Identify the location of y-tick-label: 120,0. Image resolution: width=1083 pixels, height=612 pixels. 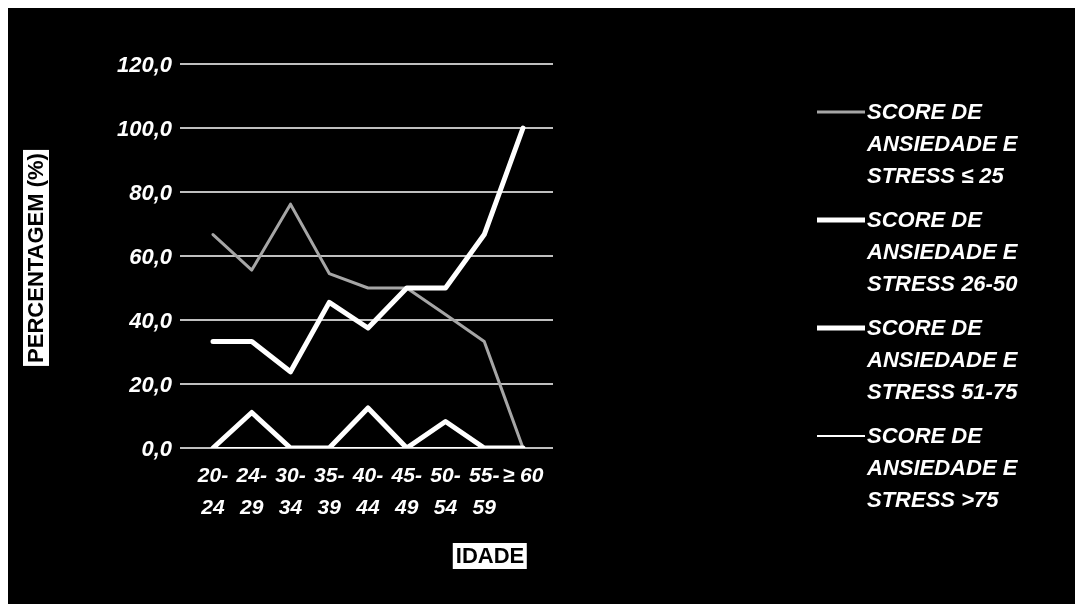
(144, 64).